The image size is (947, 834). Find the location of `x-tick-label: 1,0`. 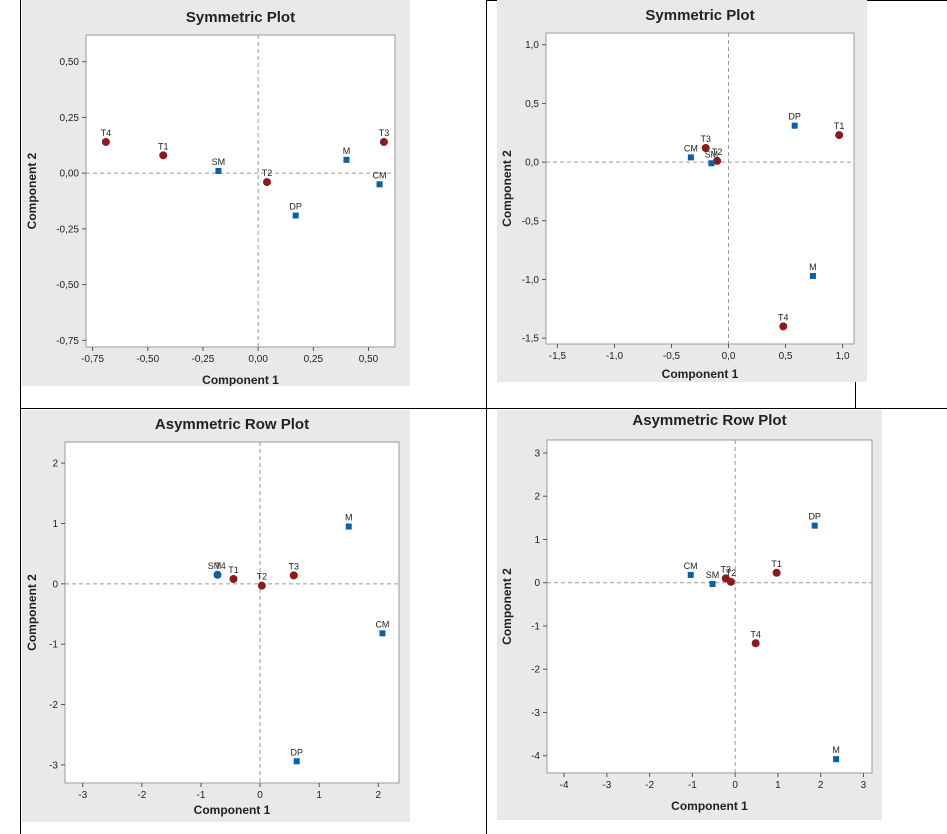

x-tick-label: 1,0 is located at coordinates (843, 356).